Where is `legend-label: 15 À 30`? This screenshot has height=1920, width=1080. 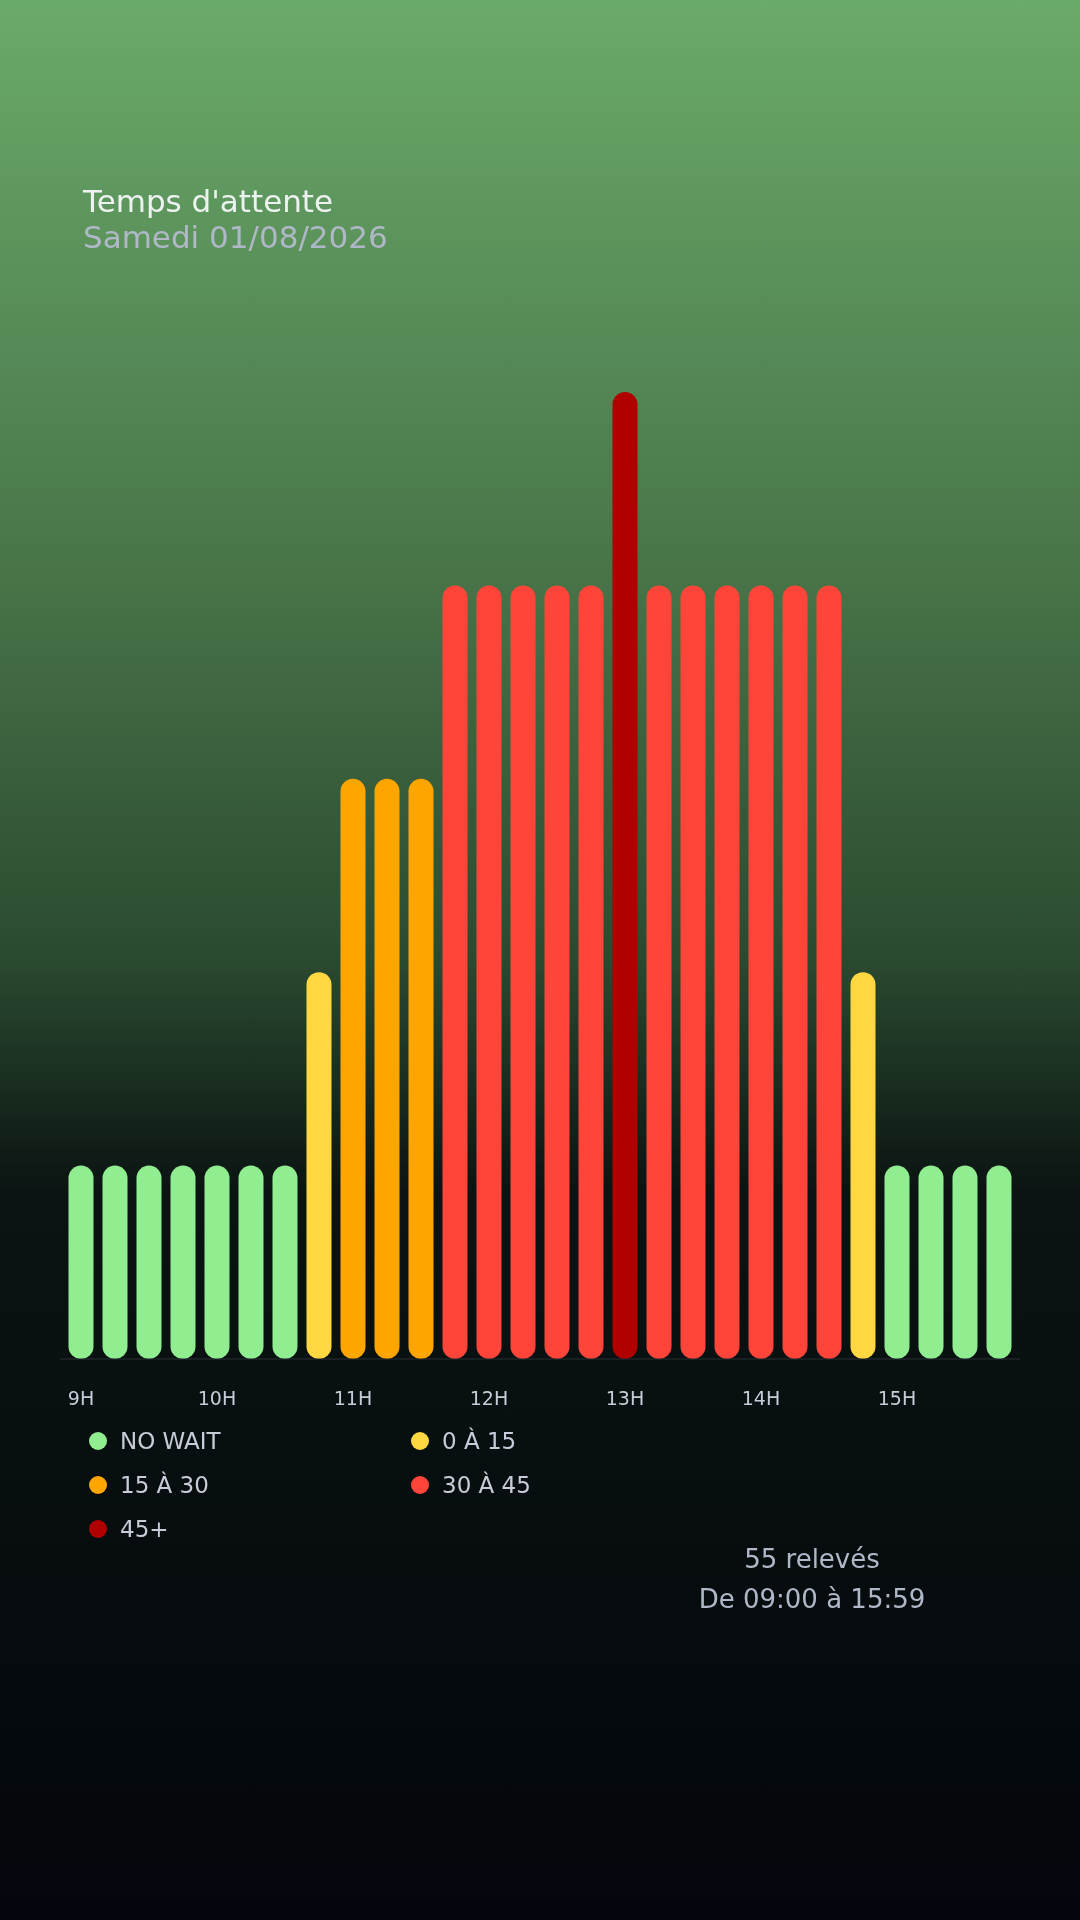
legend-label: 15 À 30 is located at coordinates (164, 1484).